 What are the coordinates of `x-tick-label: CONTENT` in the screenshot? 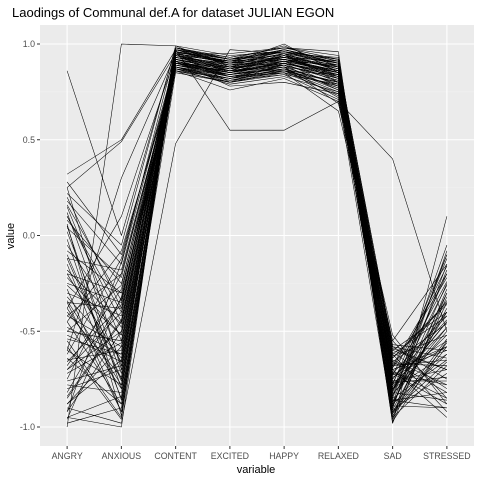 It's located at (175, 456).